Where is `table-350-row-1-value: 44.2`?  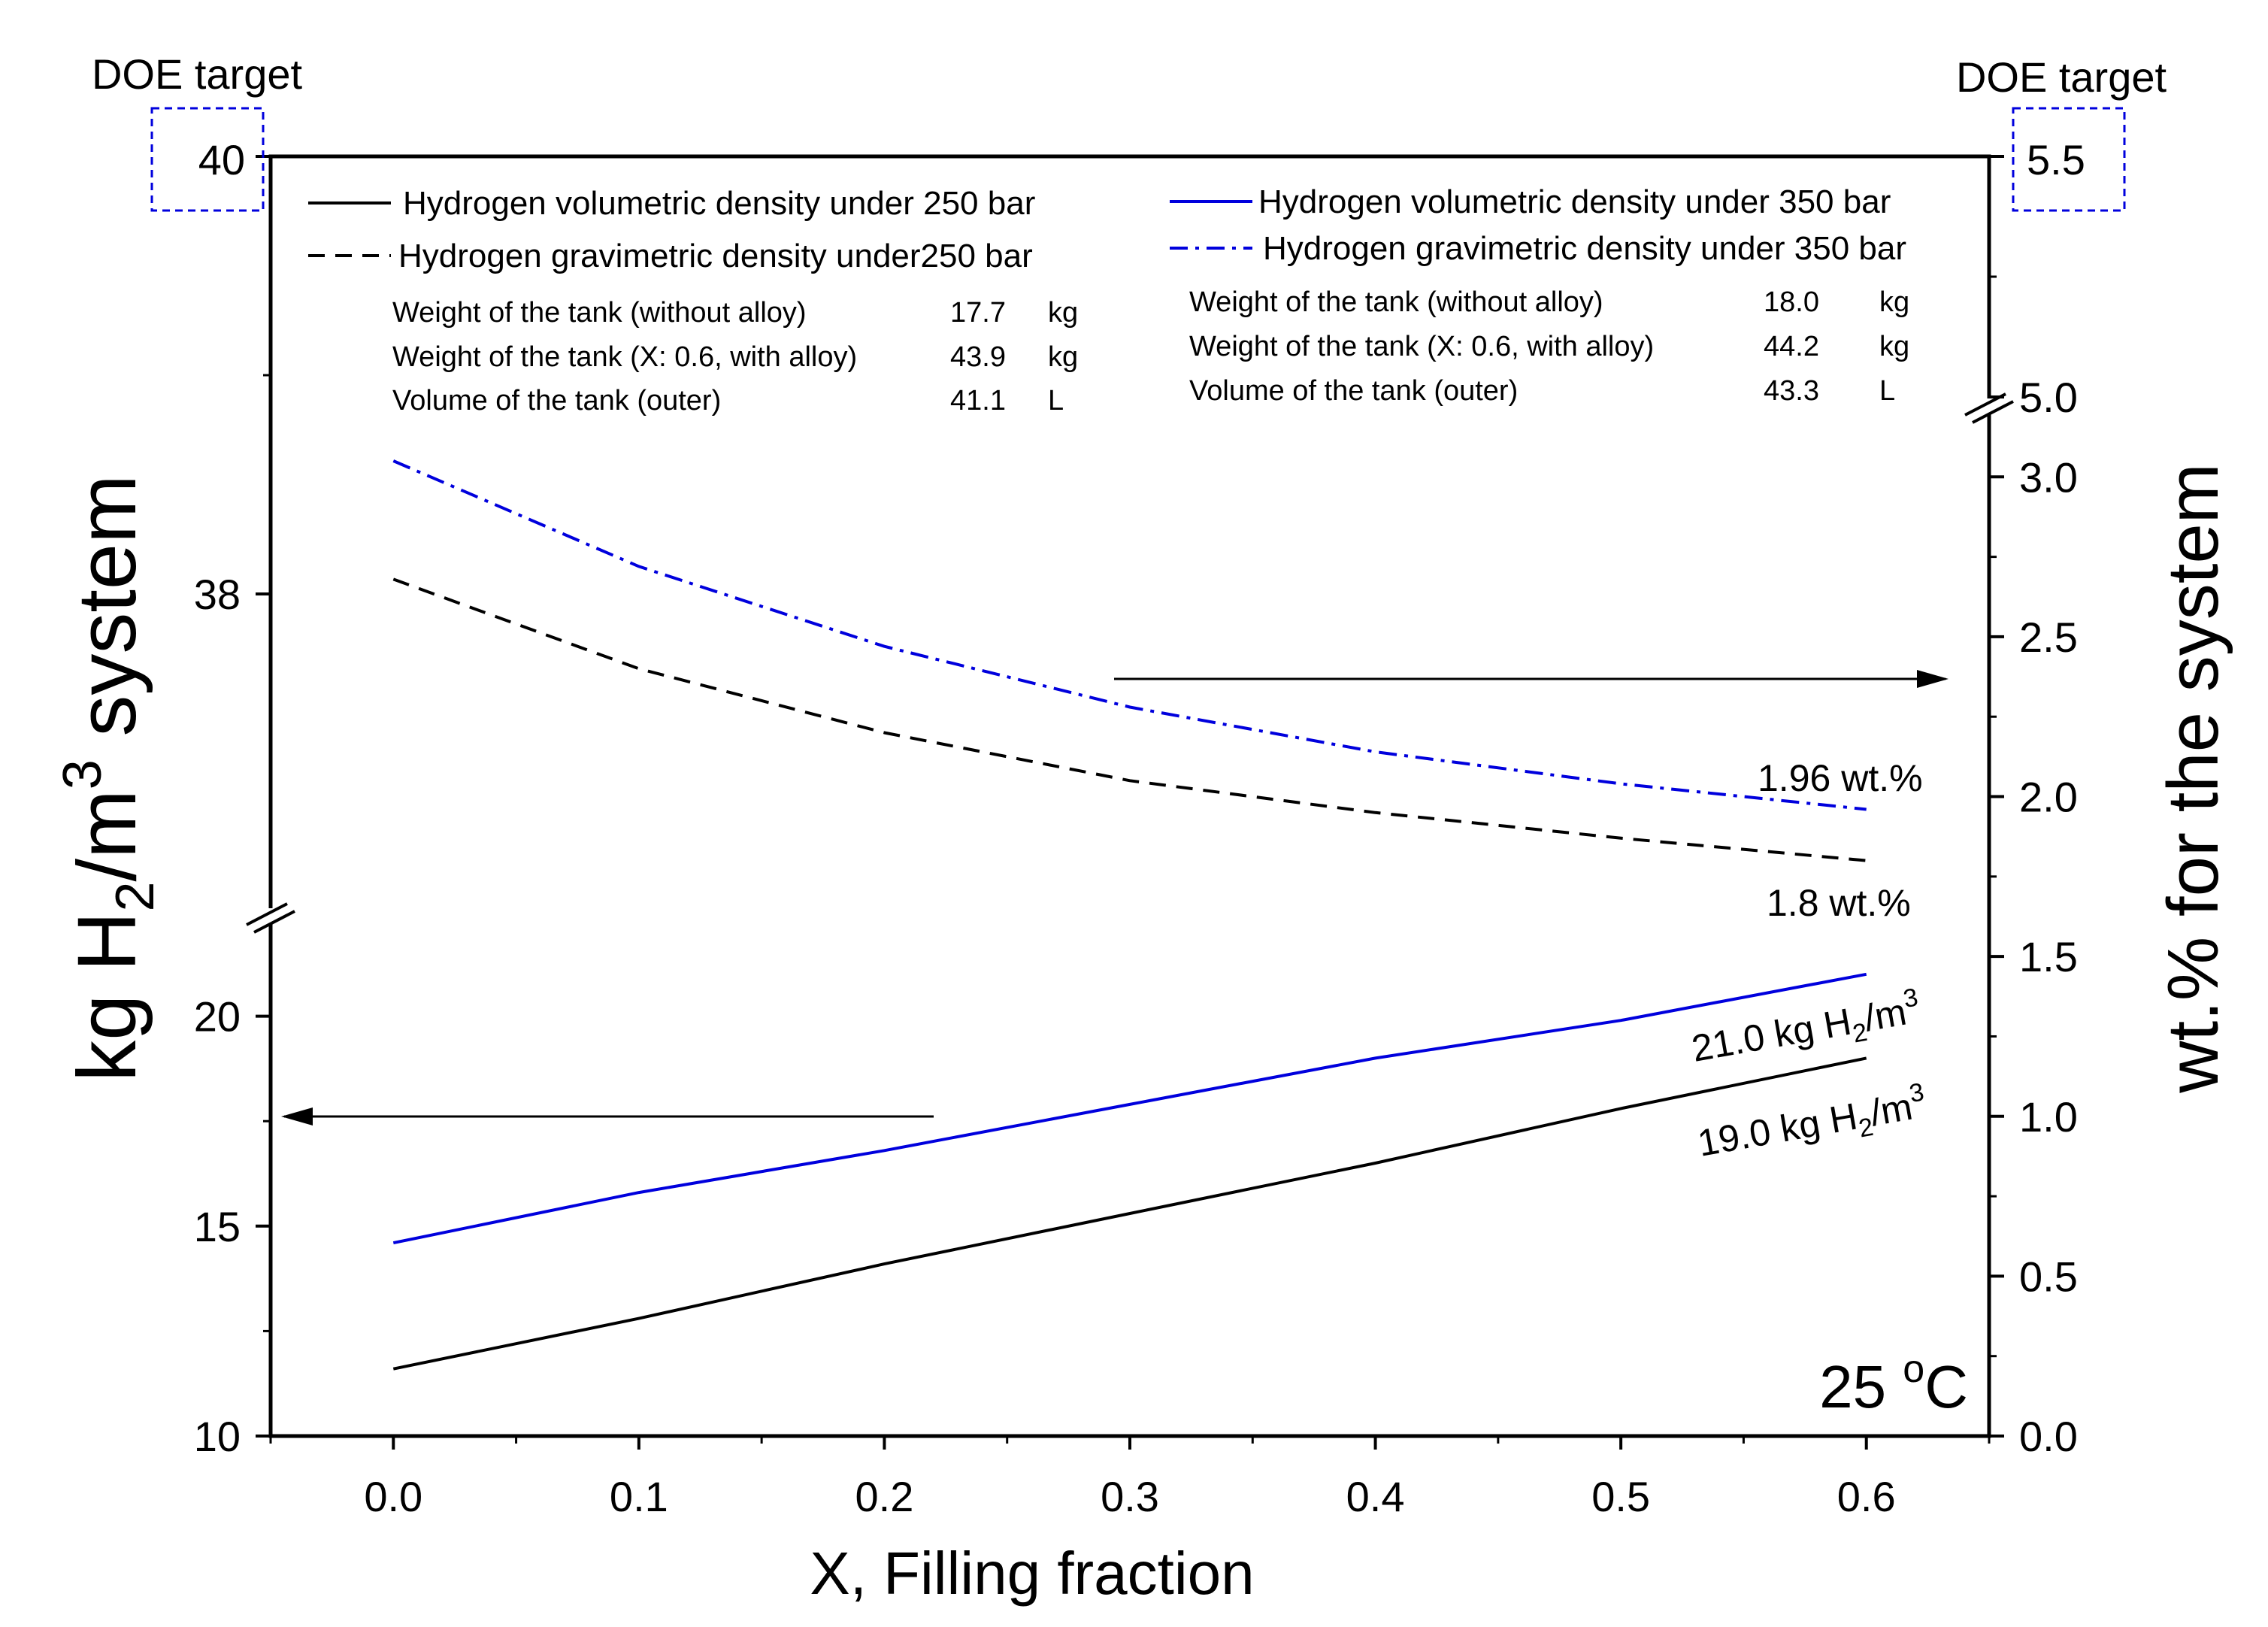
table-350-row-1-value: 44.2 is located at coordinates (1791, 346).